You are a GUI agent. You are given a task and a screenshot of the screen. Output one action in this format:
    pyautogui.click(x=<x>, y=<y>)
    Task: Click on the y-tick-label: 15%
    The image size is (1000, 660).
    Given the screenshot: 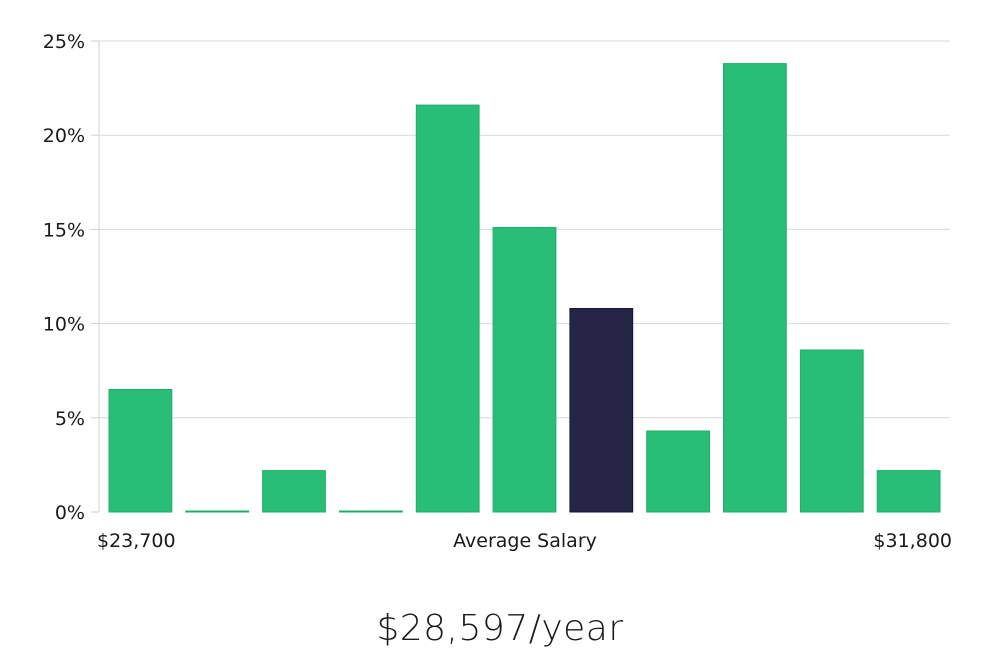 What is the action you would take?
    pyautogui.click(x=64, y=230)
    